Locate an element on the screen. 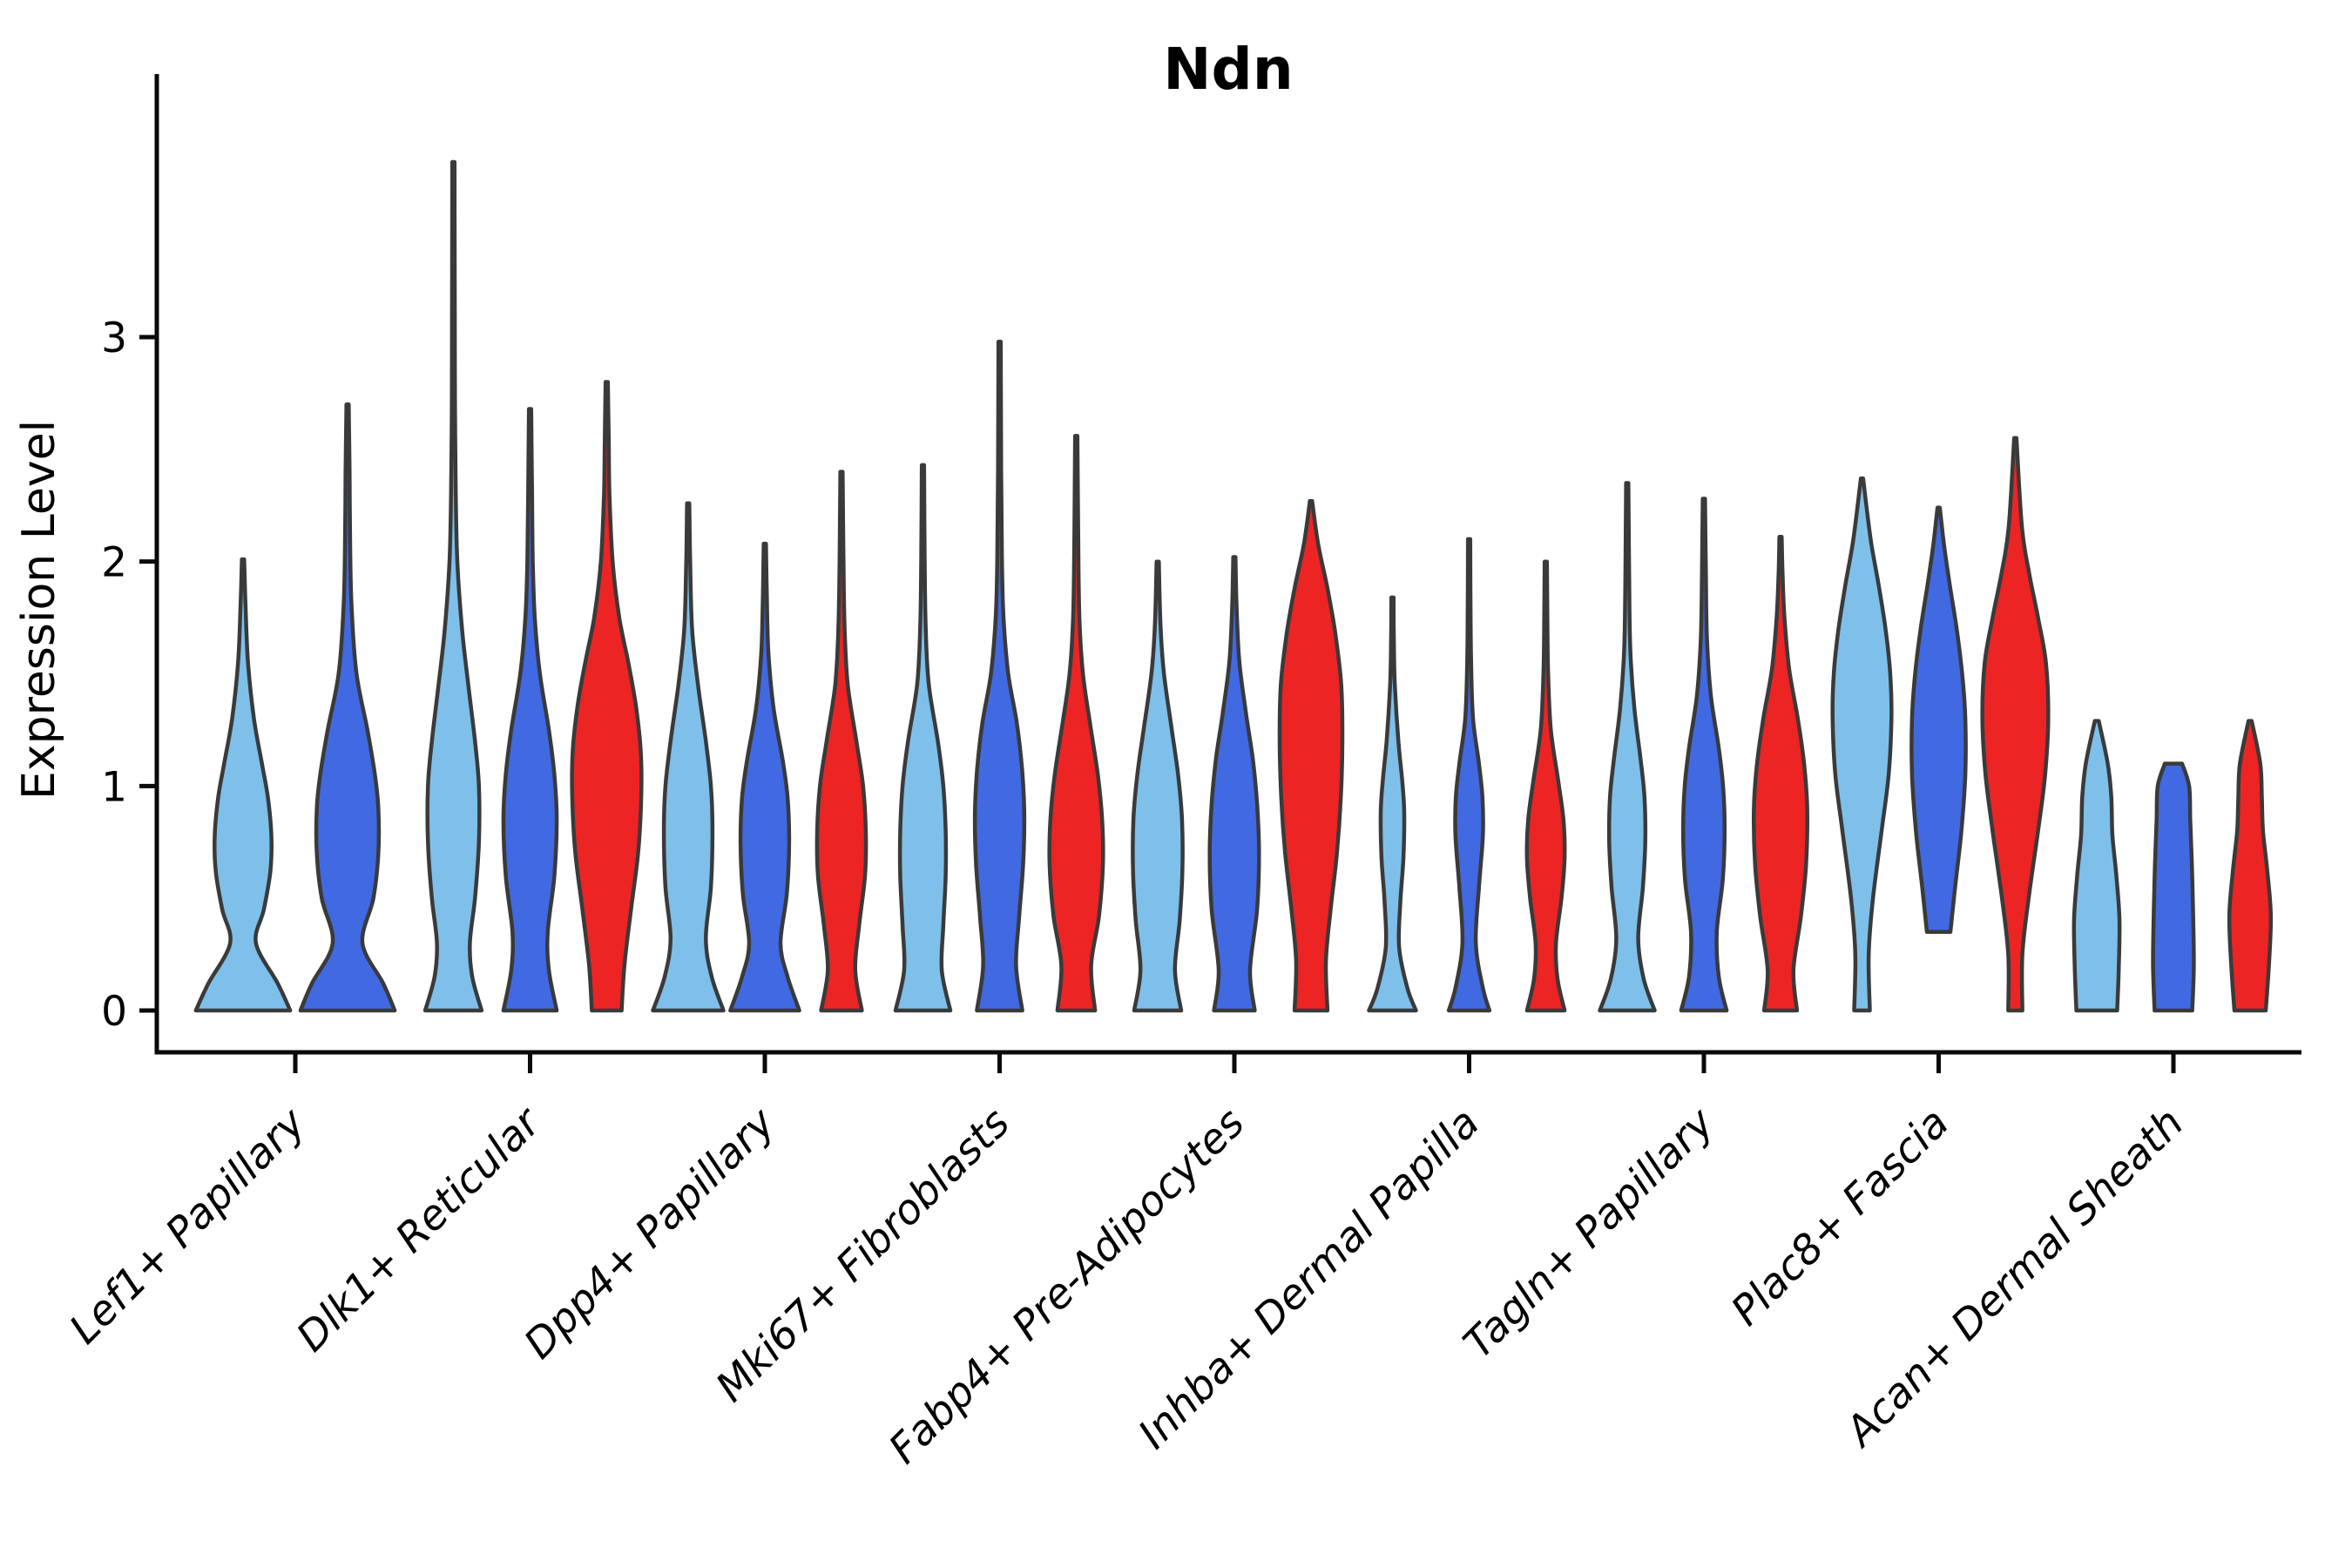 This screenshot has height=1568, width=2352. violin-acan-dermal-sheath-dark-blue is located at coordinates (2173, 887).